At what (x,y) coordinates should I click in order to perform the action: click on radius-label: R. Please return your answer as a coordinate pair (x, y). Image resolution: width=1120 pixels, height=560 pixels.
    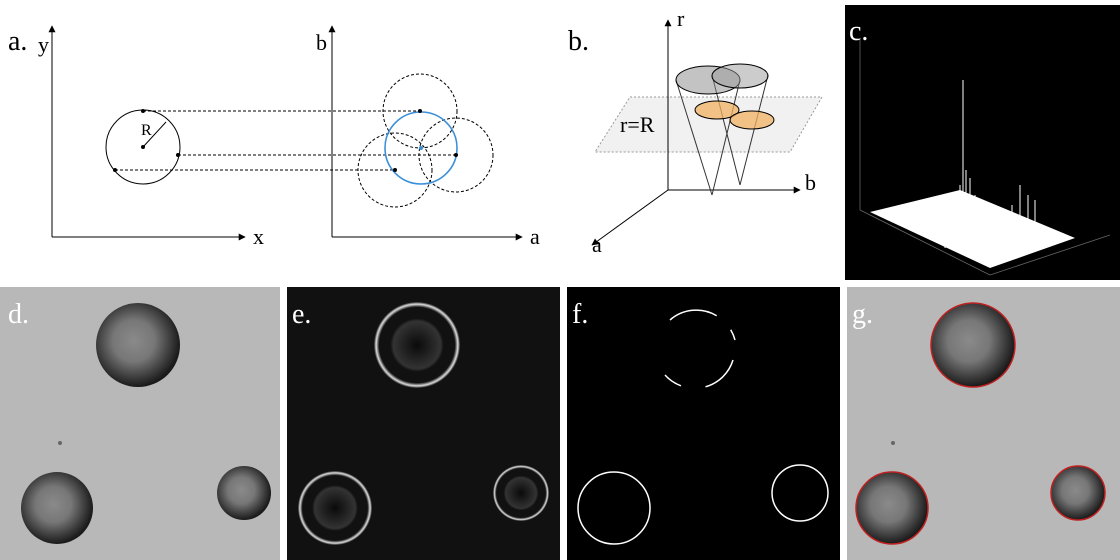
    Looking at the image, I should click on (146, 130).